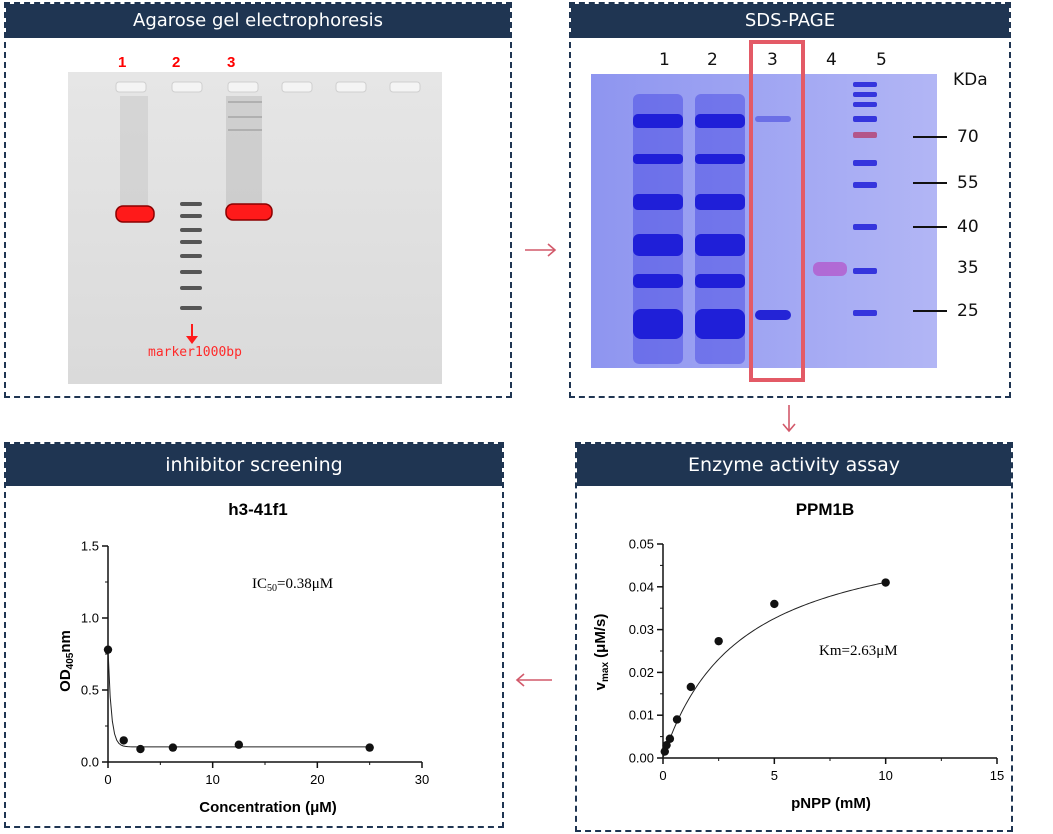  What do you see at coordinates (664, 60) in the screenshot?
I see `sds-lane-1: 1` at bounding box center [664, 60].